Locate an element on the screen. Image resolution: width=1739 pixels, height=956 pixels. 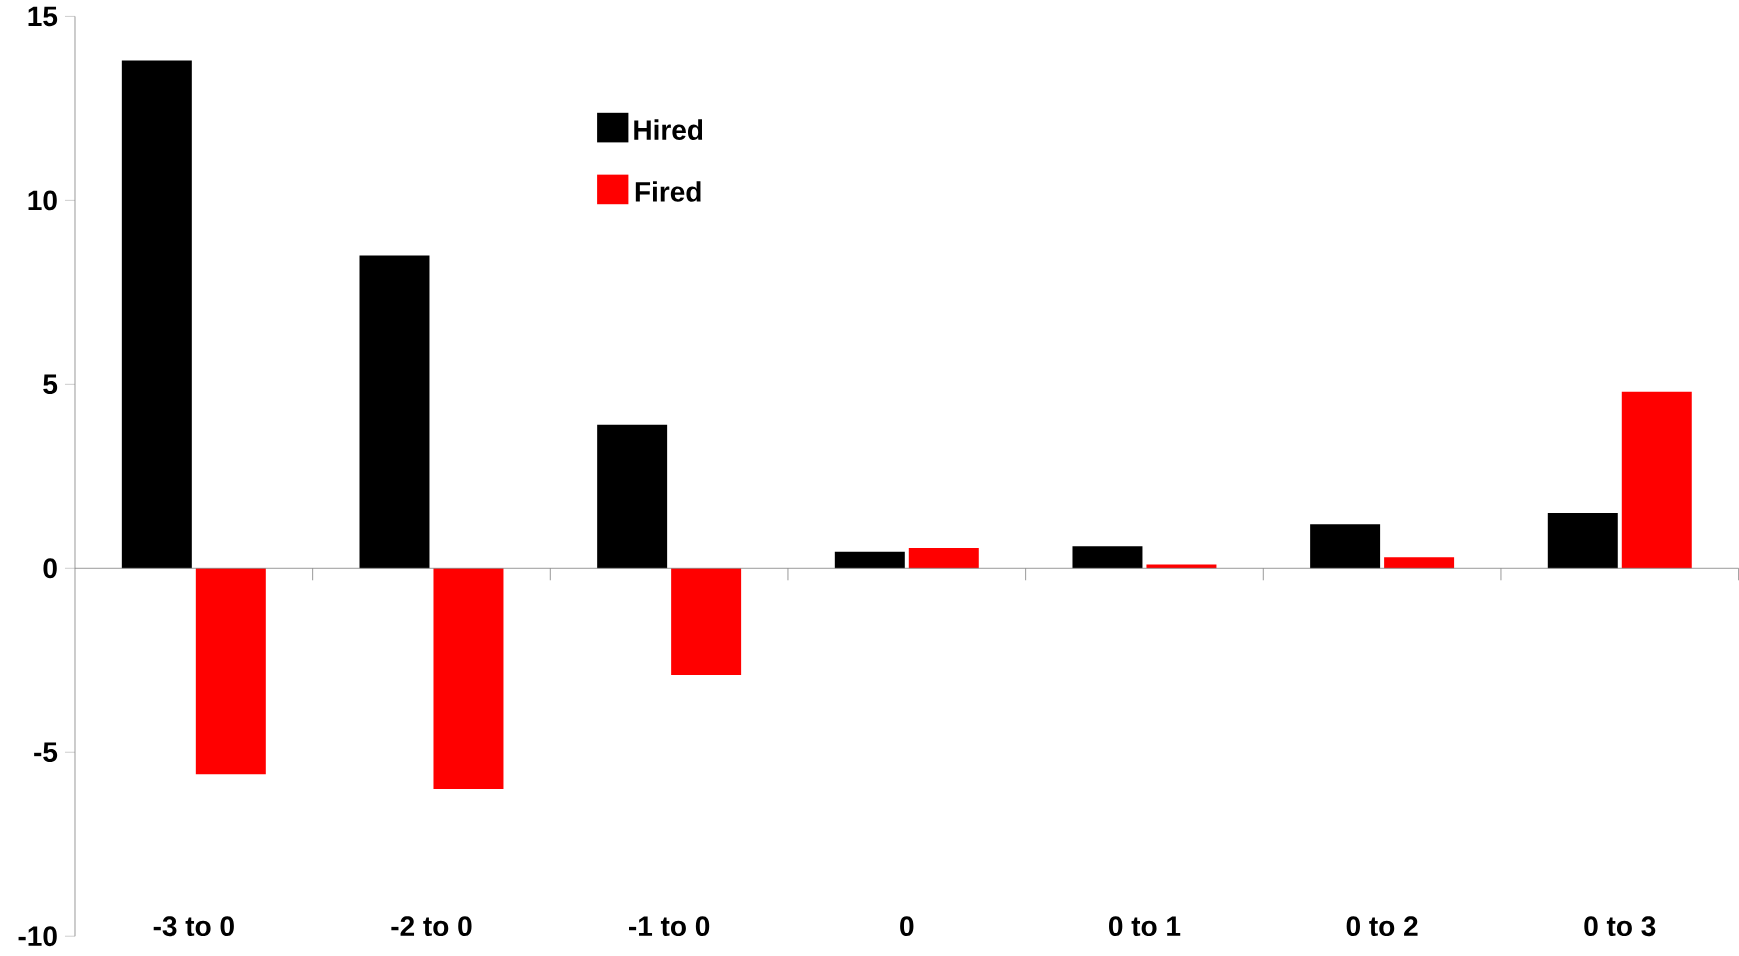
y-tick-label: -5 is located at coordinates (46, 752).